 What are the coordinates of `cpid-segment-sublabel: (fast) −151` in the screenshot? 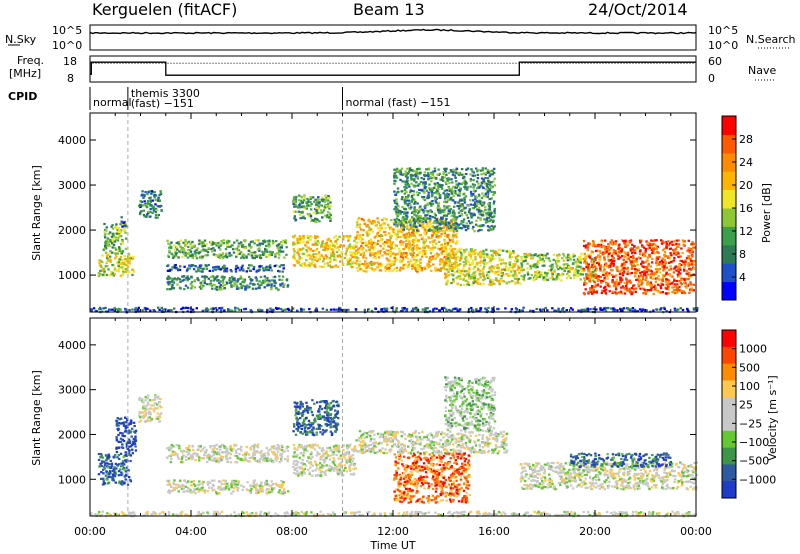 It's located at (162, 103).